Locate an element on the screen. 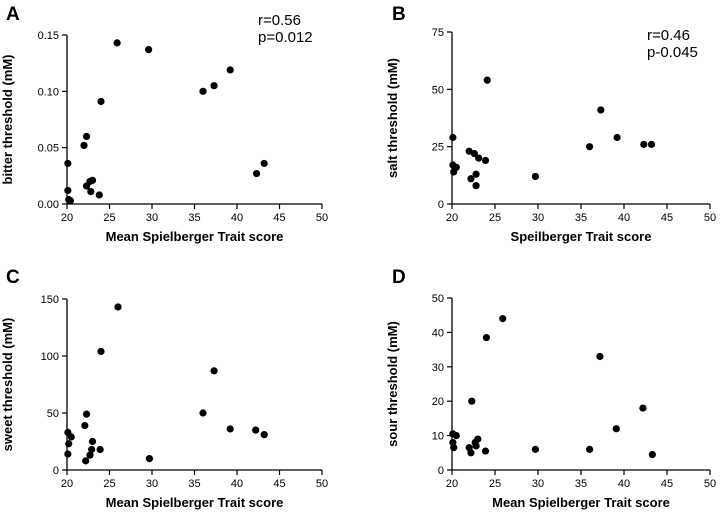 This screenshot has width=720, height=512. y-tick-label: 0.10 is located at coordinates (48, 92).